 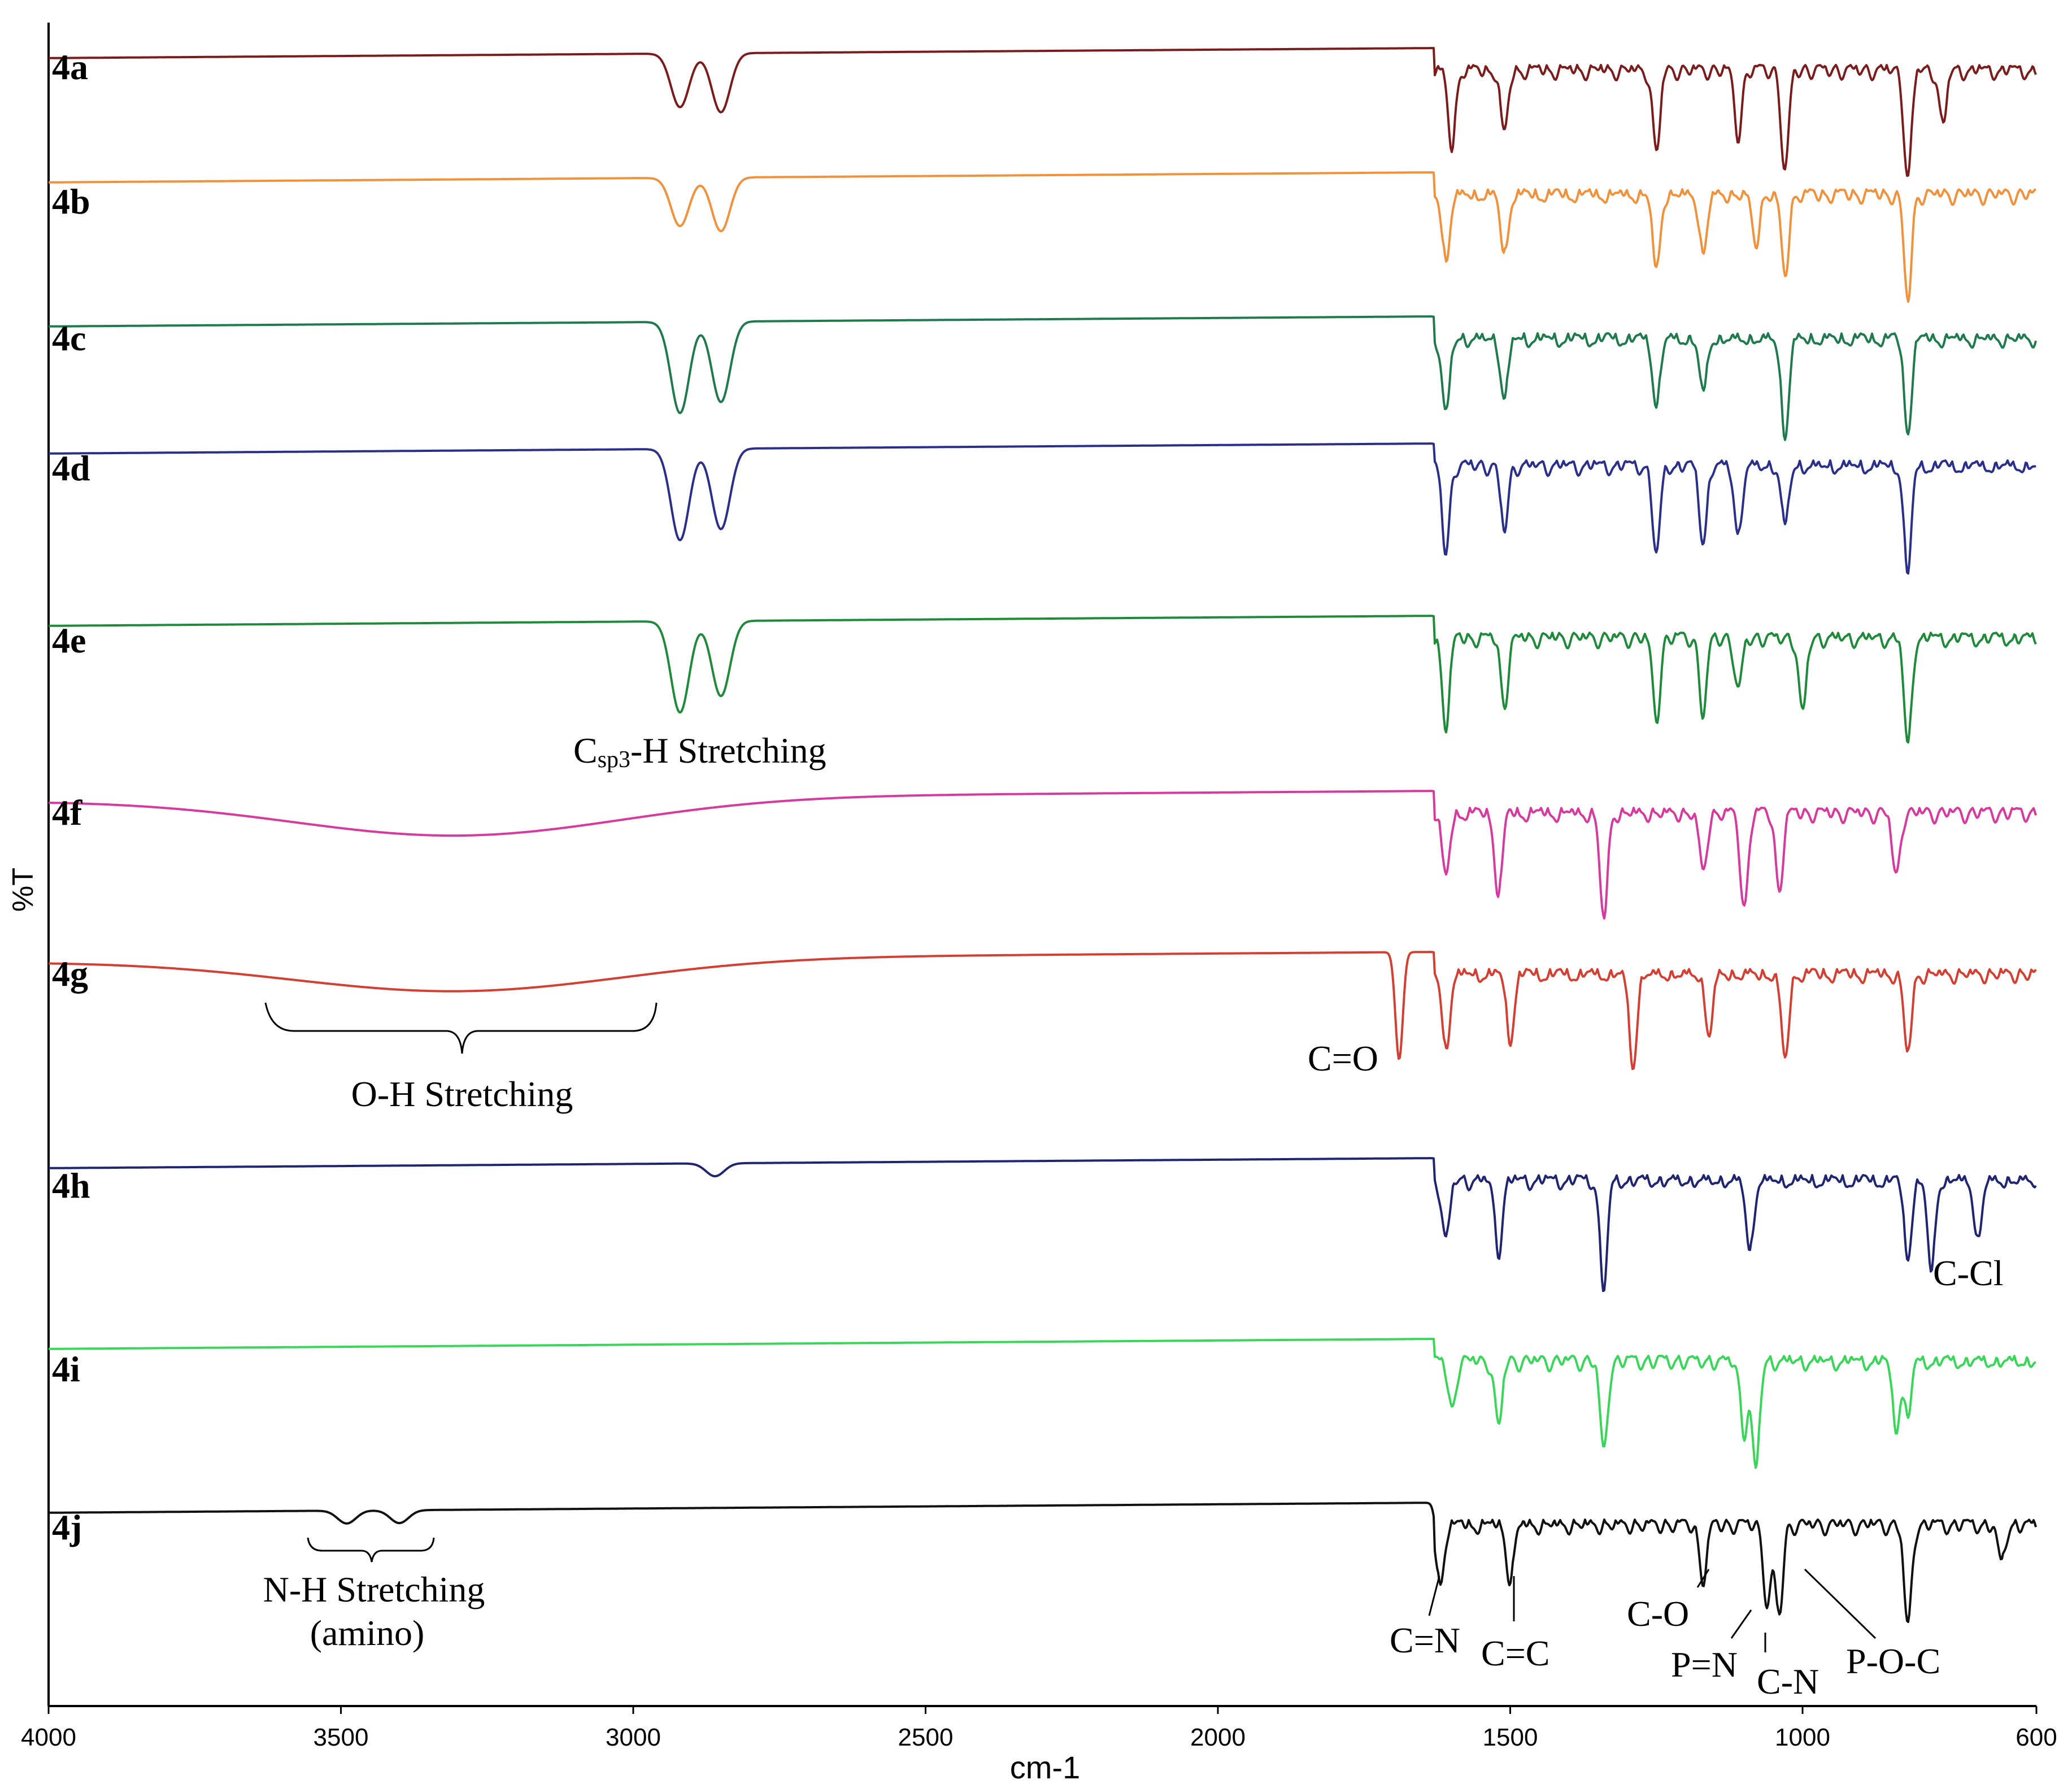 I want to click on series-line-4f, so click(x=1043, y=855).